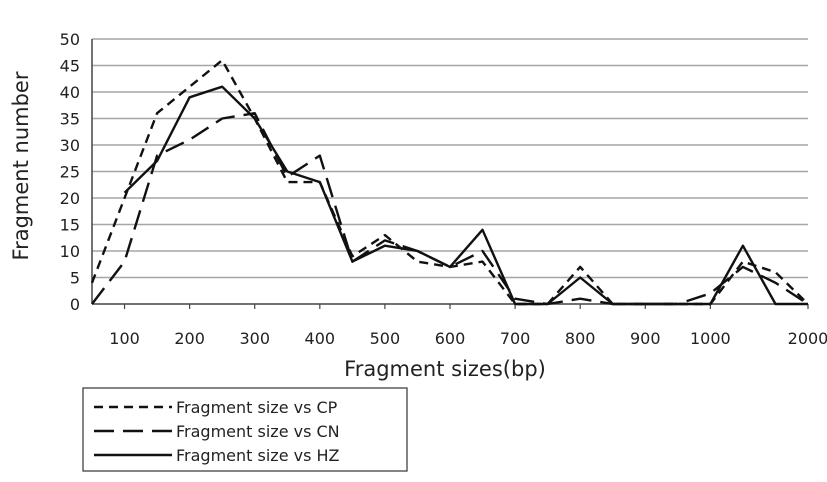 The height and width of the screenshot is (482, 827). What do you see at coordinates (21, 165) in the screenshot?
I see `y-axis-title: Fragment number` at bounding box center [21, 165].